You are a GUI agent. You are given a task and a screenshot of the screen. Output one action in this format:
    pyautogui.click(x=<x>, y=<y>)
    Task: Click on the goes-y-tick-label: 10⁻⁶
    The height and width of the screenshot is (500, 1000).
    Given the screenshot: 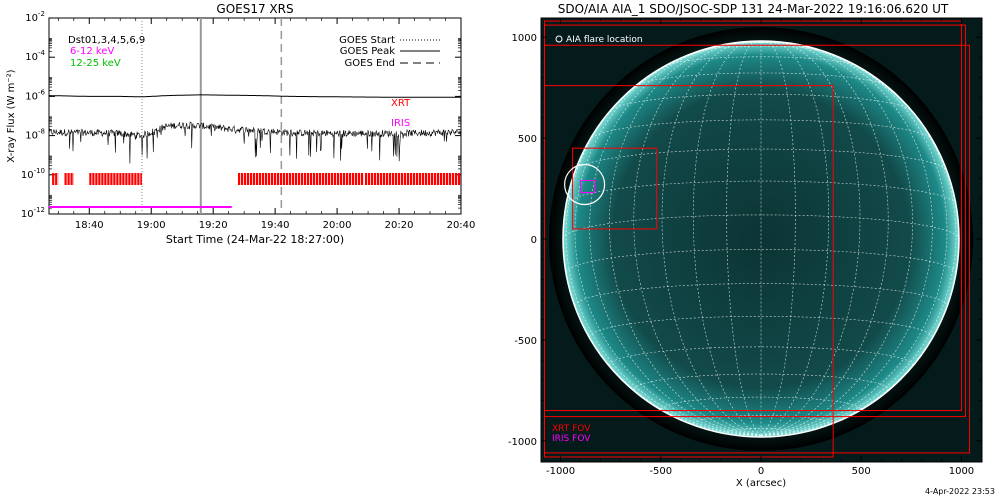 What is the action you would take?
    pyautogui.click(x=35, y=95)
    